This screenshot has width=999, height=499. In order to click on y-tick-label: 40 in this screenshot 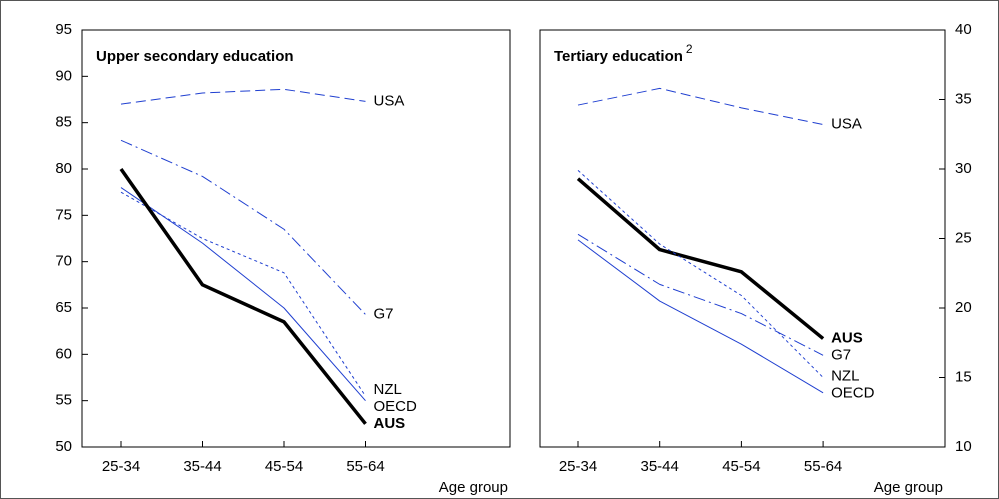, I will do `click(963, 29)`.